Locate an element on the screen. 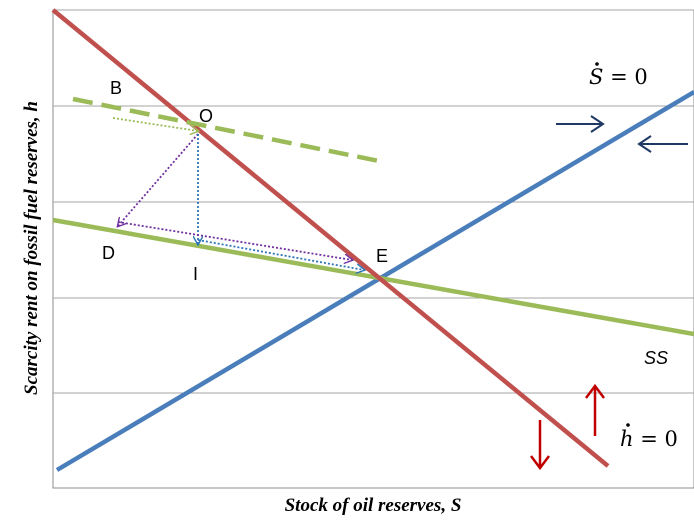 The image size is (694, 522). trajectory-d-to-e is located at coordinates (234, 240).